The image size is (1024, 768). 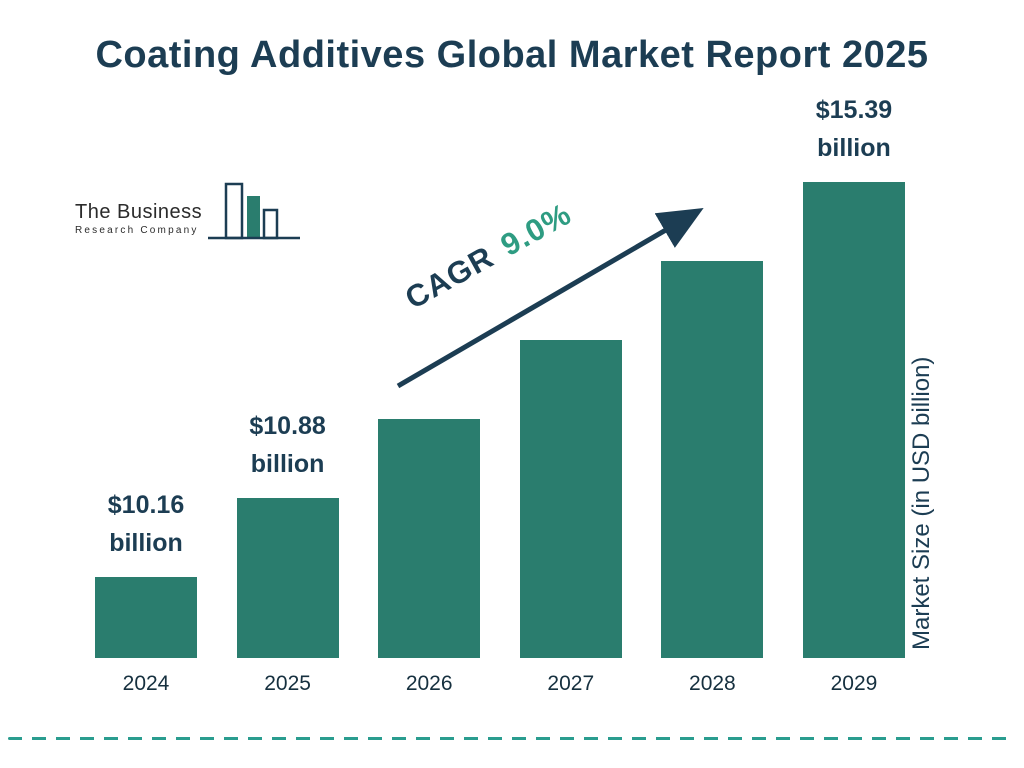 I want to click on x-axis-label-2027: 2027, so click(x=571, y=683).